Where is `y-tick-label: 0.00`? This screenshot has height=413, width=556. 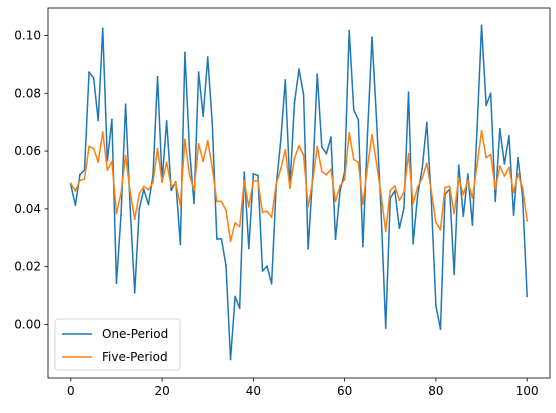
y-tick-label: 0.00 is located at coordinates (27, 325).